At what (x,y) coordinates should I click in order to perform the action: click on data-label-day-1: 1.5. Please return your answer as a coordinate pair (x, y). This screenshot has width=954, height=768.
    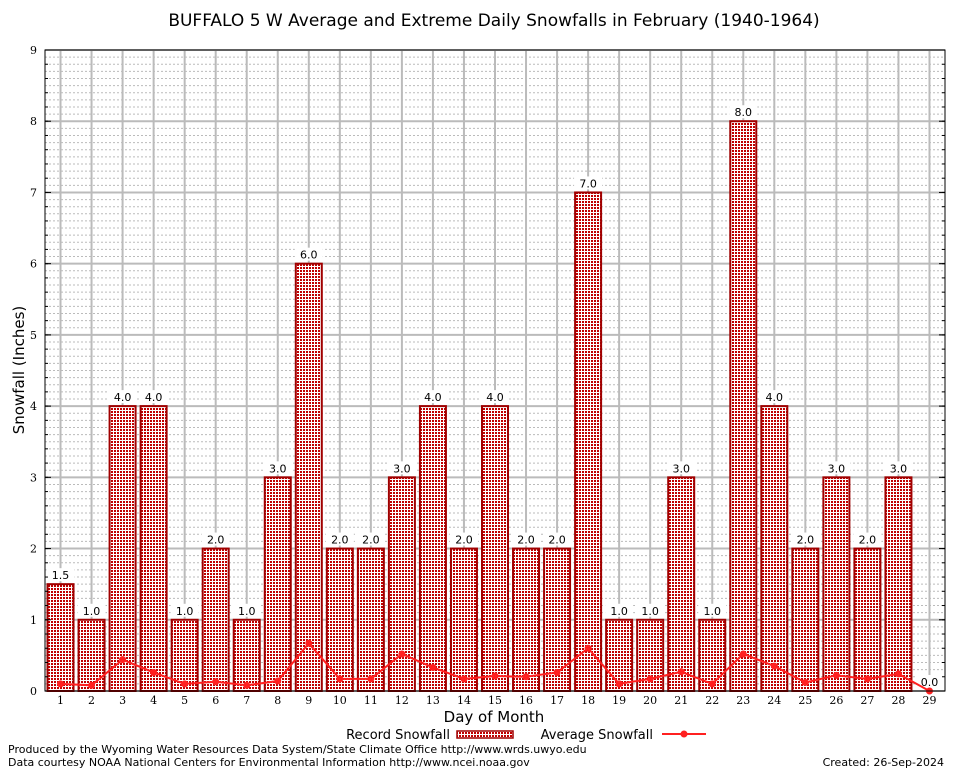
    Looking at the image, I should click on (61, 575).